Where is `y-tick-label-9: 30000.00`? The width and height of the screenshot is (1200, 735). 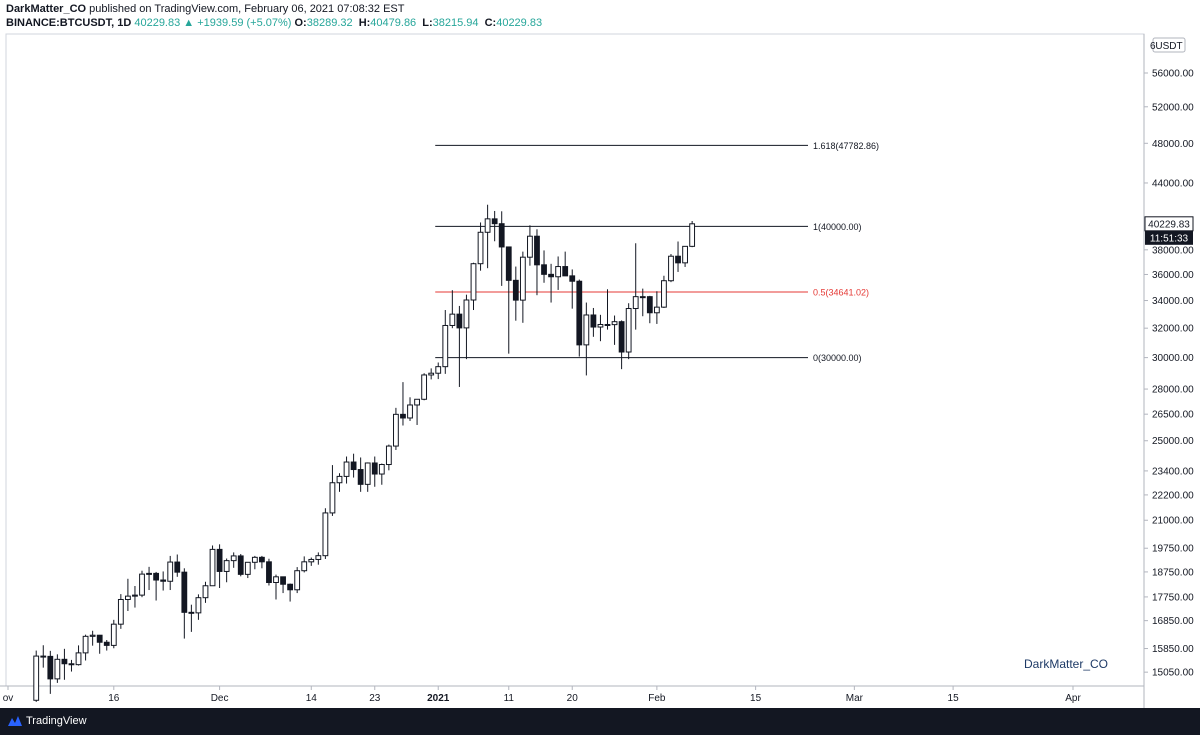
y-tick-label-9: 30000.00 is located at coordinates (1173, 358).